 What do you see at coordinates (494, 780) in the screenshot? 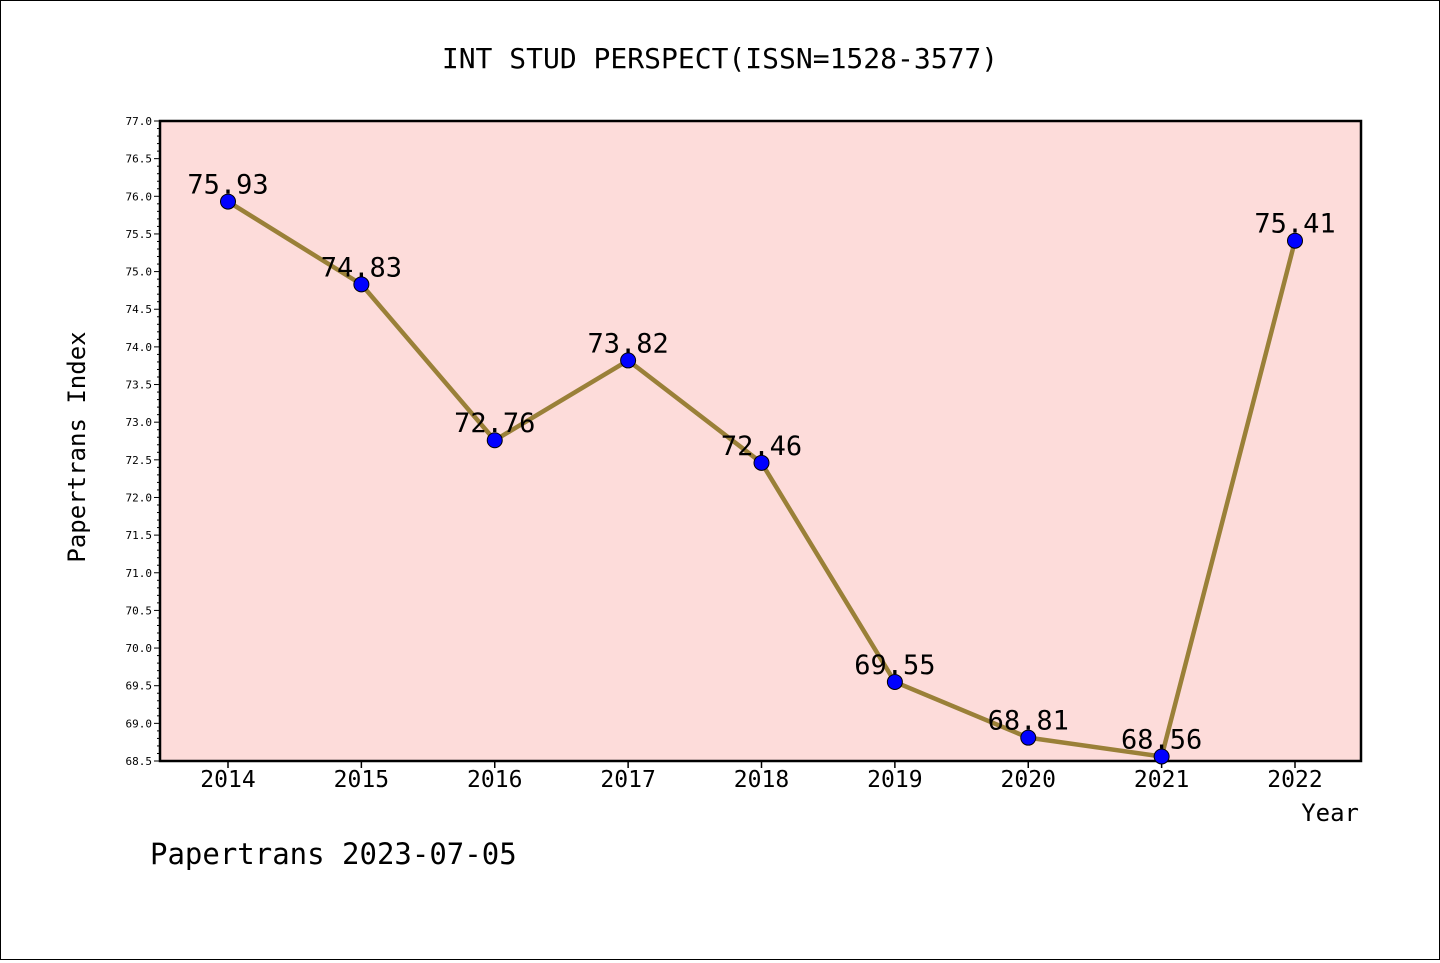
I see `x-tick-label: 2016` at bounding box center [494, 780].